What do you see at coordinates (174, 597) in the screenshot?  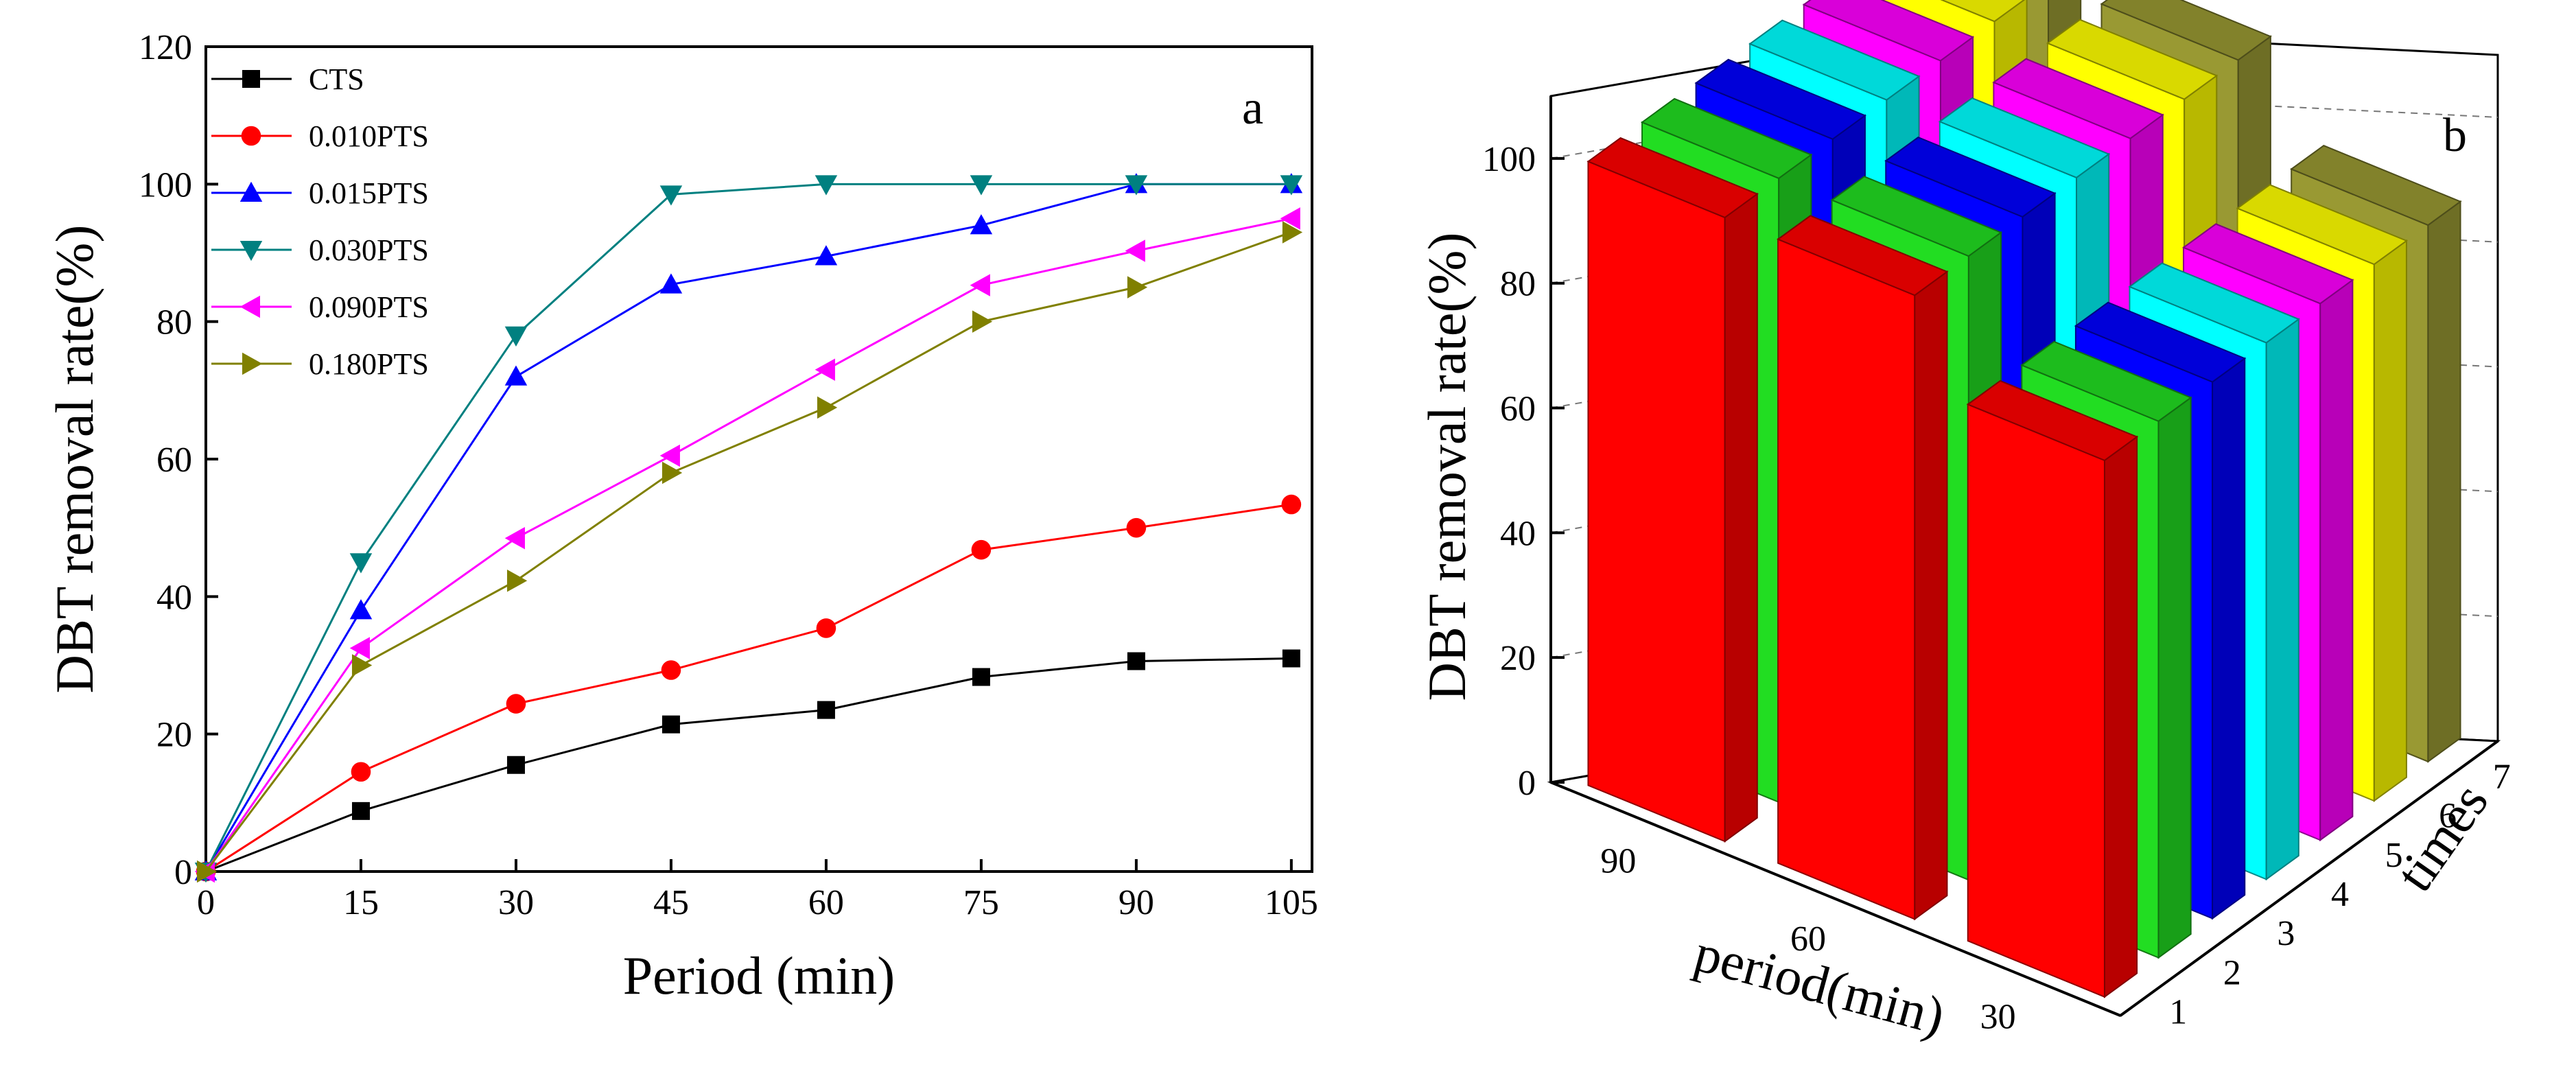 I see `y-tick-label: 40` at bounding box center [174, 597].